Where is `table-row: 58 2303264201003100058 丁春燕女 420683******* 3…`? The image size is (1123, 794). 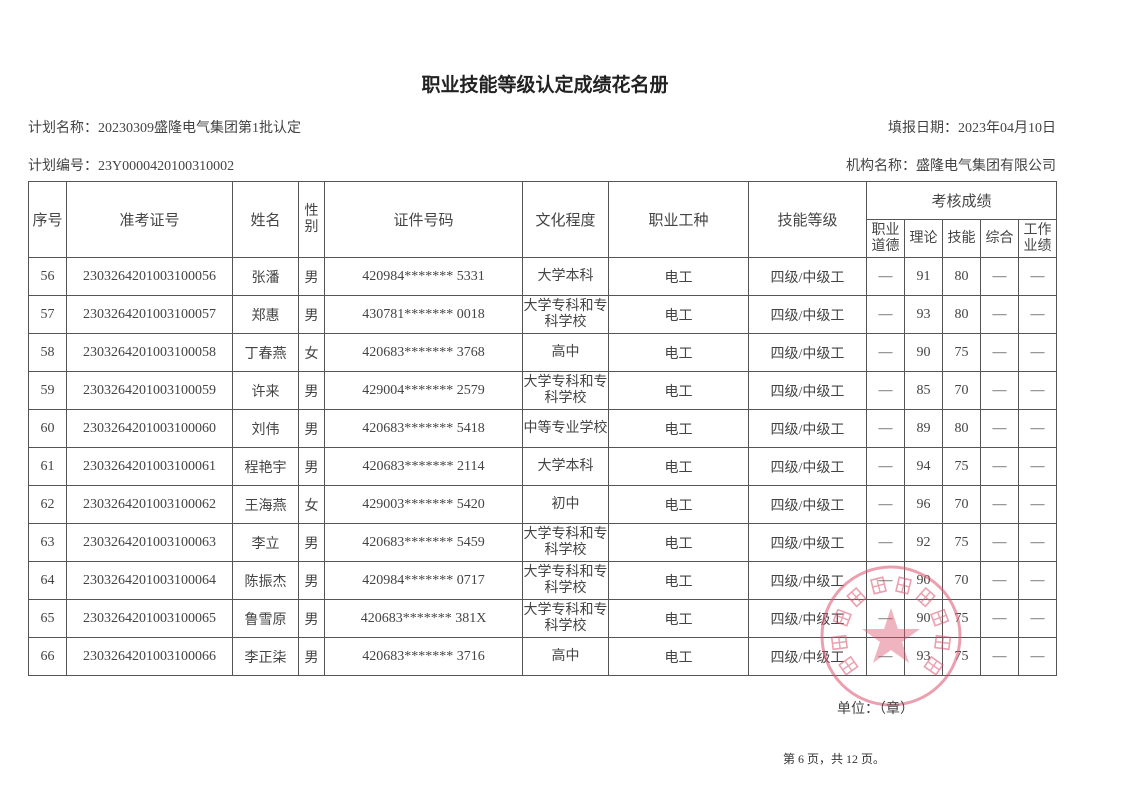
table-row: 58 2303264201003100058 丁春燕女 420683******* 3… is located at coordinates (542, 352).